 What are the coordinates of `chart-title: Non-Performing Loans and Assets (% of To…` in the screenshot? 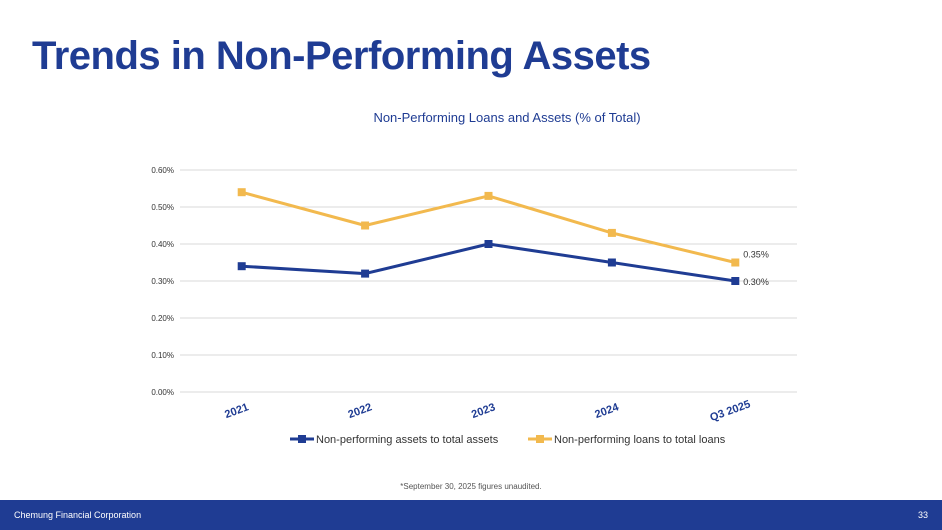 It's located at (506, 117).